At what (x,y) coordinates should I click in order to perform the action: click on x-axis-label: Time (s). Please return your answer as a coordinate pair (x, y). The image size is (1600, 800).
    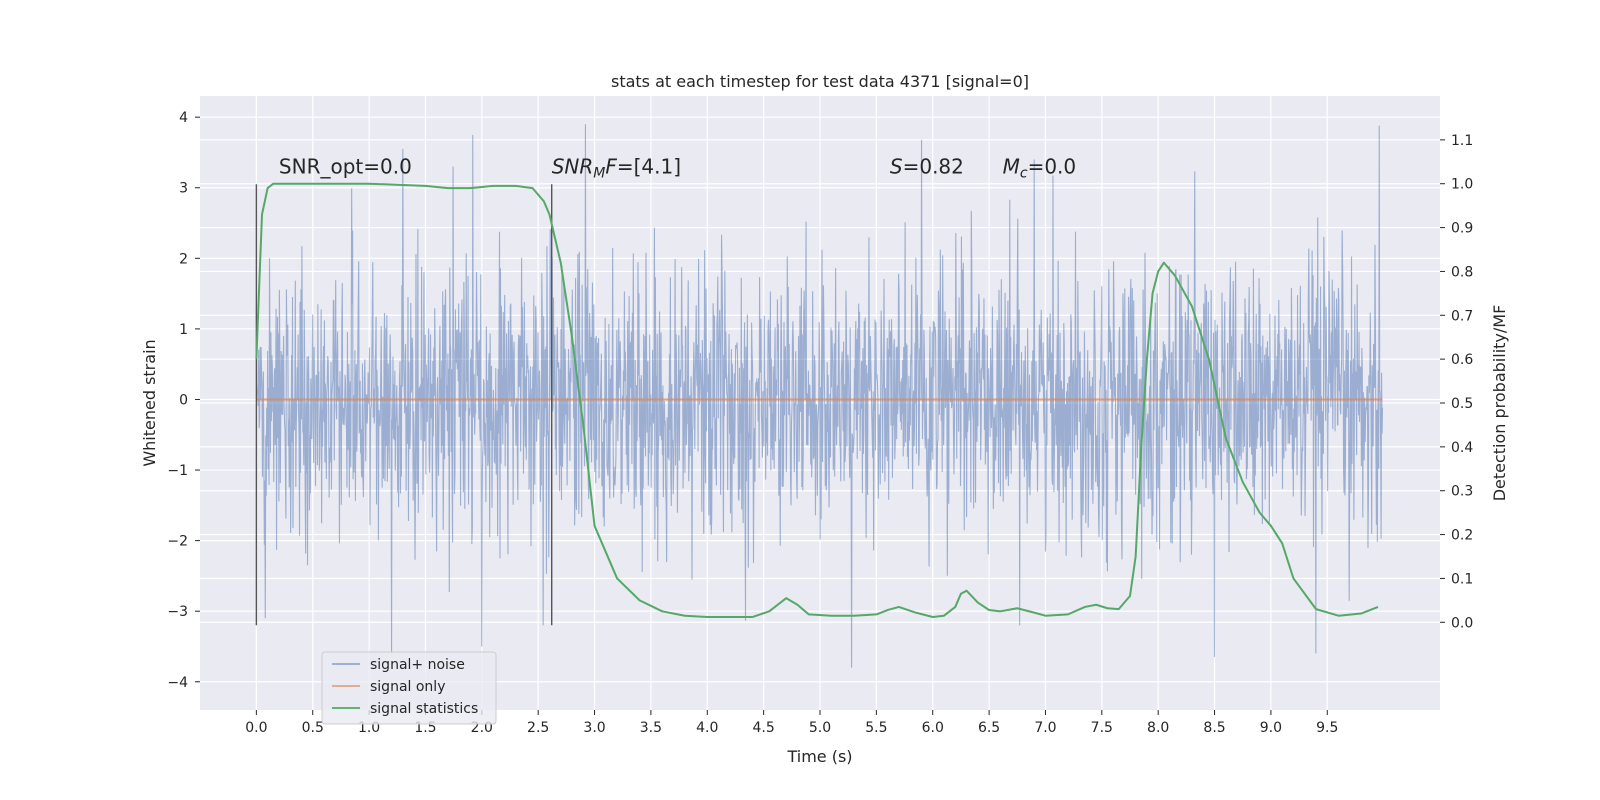
    Looking at the image, I should click on (819, 756).